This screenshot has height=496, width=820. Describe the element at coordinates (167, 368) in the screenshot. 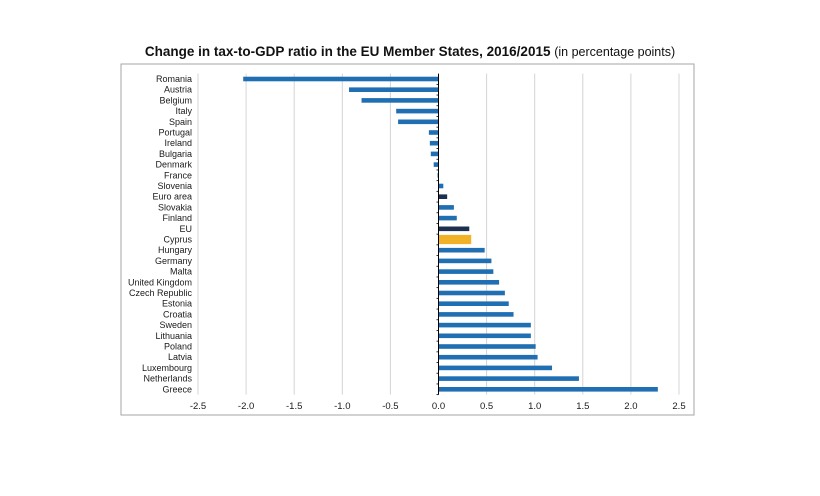

I see `category-label-luxembourg: Luxembourg` at that location.